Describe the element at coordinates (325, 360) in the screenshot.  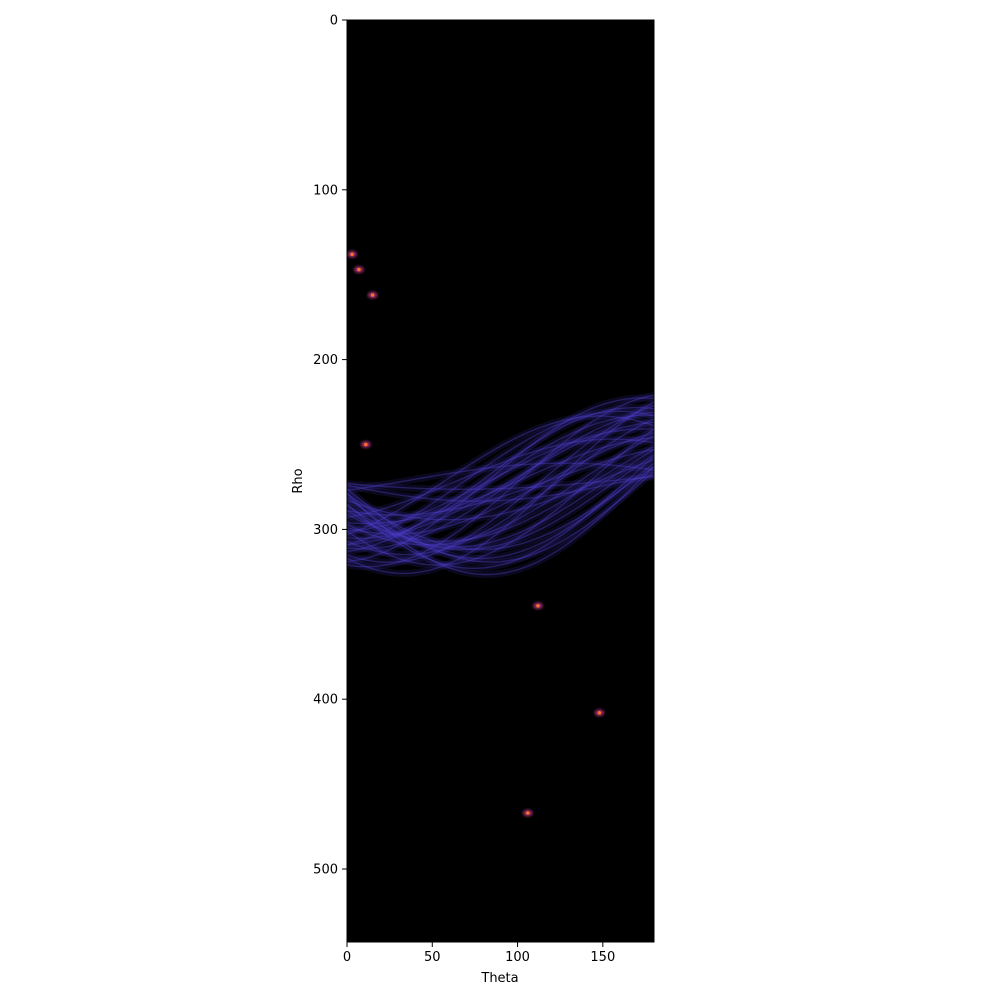
I see `y-tick-label: 200` at that location.